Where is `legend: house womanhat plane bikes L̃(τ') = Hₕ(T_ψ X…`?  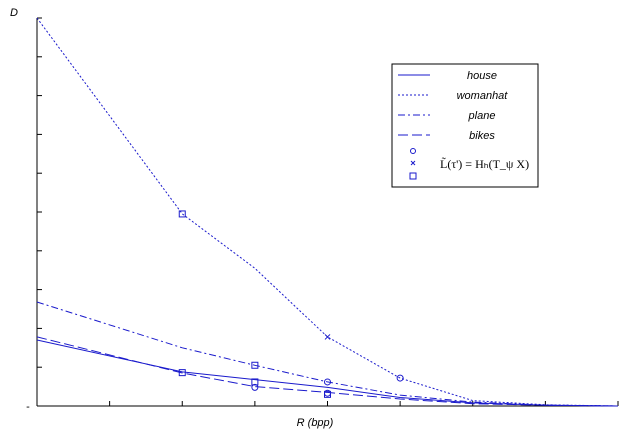 legend: house womanhat plane bikes L̃(τ') = Hₕ(T_ψ X… is located at coordinates (465, 125).